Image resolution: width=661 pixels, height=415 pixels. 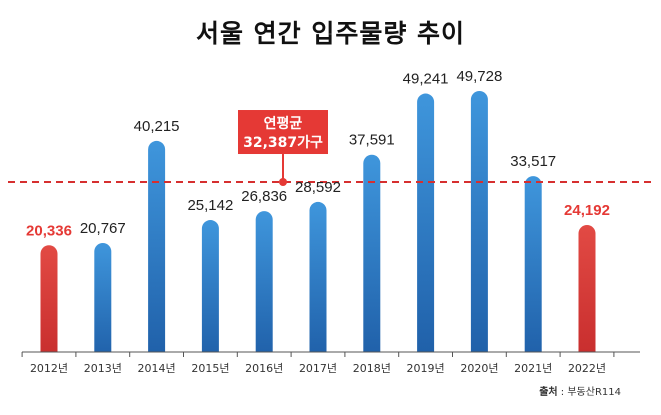 What do you see at coordinates (157, 250) in the screenshot?
I see `bar-2014년` at bounding box center [157, 250].